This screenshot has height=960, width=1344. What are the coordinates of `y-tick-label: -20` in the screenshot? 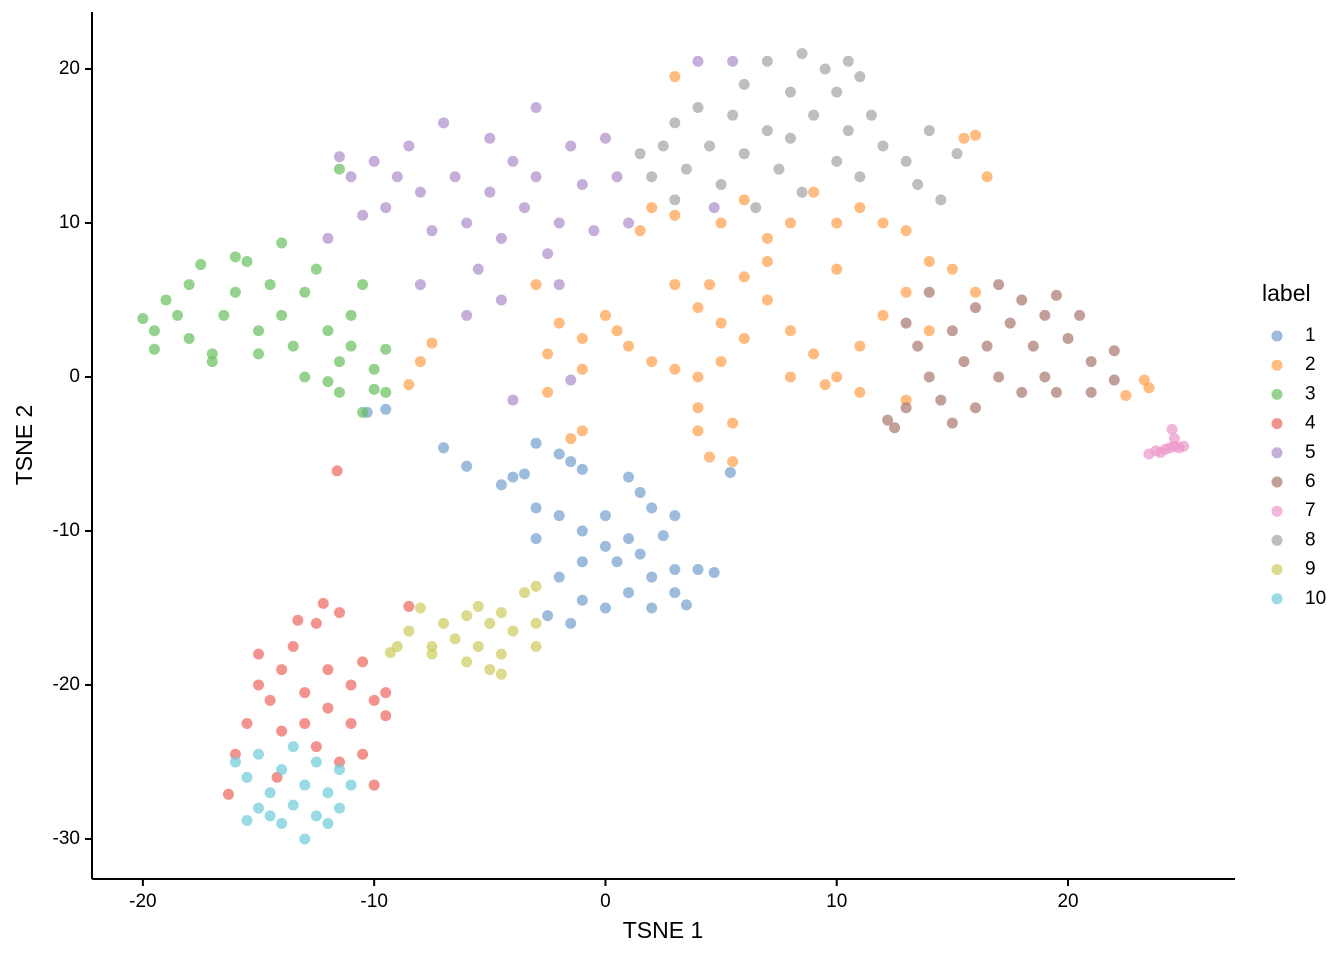 It's located at (66, 684).